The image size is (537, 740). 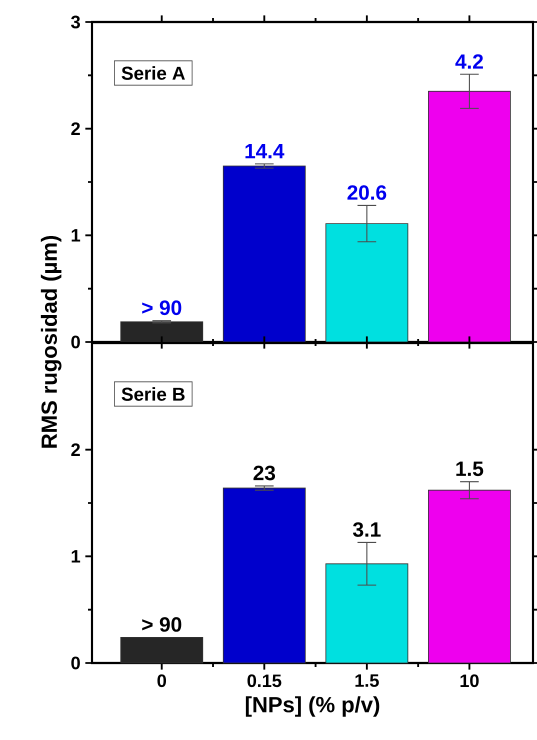 I want to click on annotation: Serie A, so click(x=153, y=73).